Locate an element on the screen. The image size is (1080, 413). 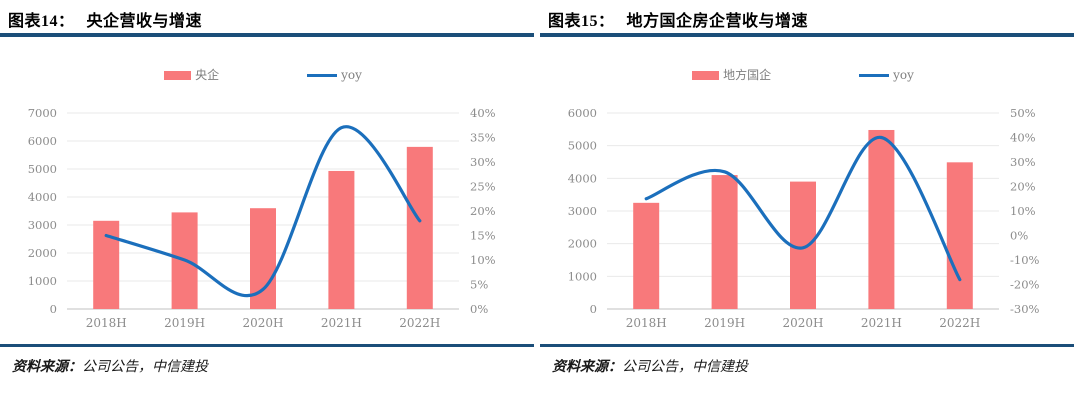
legend-item-bar: 央企 is located at coordinates (191, 75).